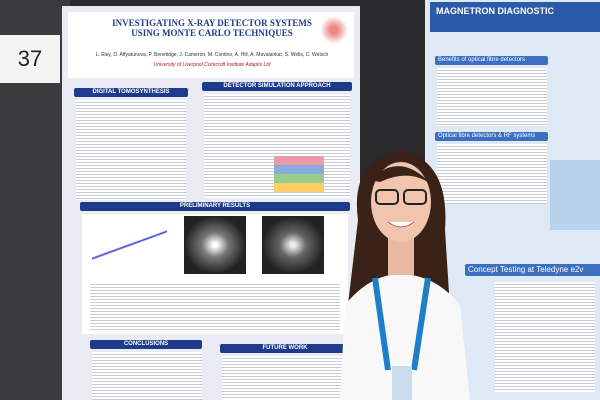 The height and width of the screenshot is (400, 600). I want to click on poster-header, so click(211, 45).